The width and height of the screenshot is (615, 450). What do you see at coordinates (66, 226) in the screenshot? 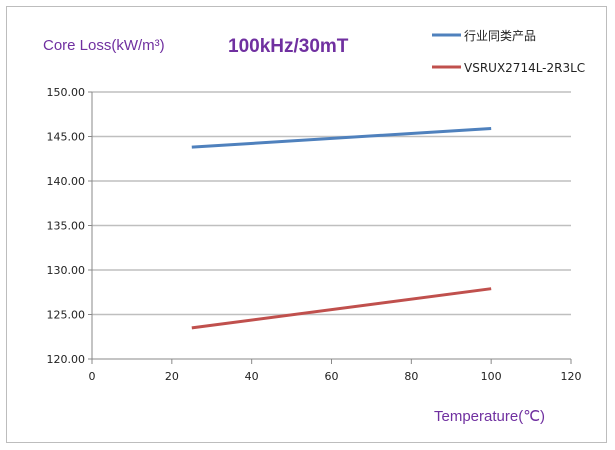
I see `y-tick-label: 135.00` at bounding box center [66, 226].